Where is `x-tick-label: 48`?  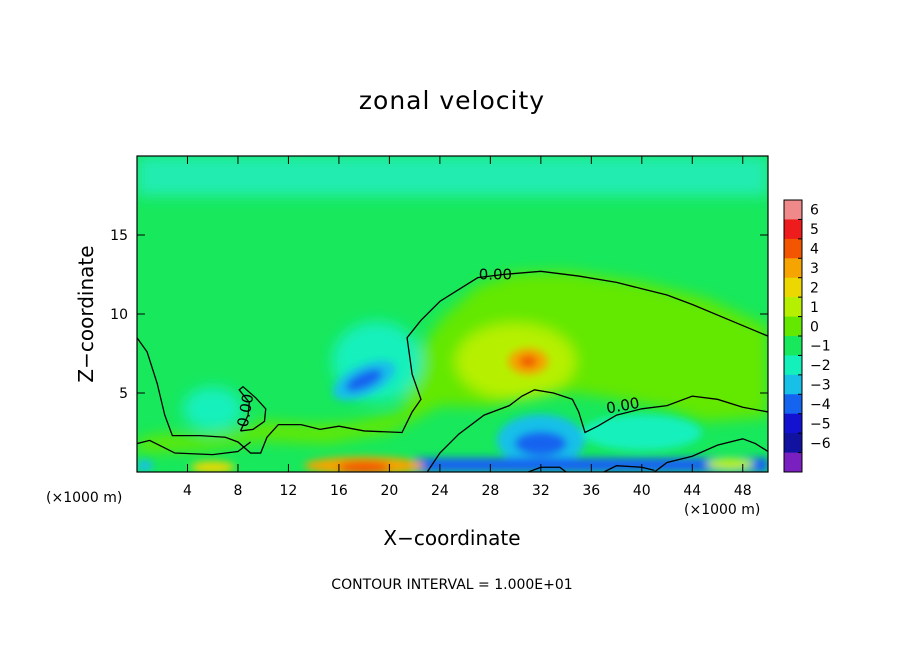 x-tick-label: 48 is located at coordinates (743, 491).